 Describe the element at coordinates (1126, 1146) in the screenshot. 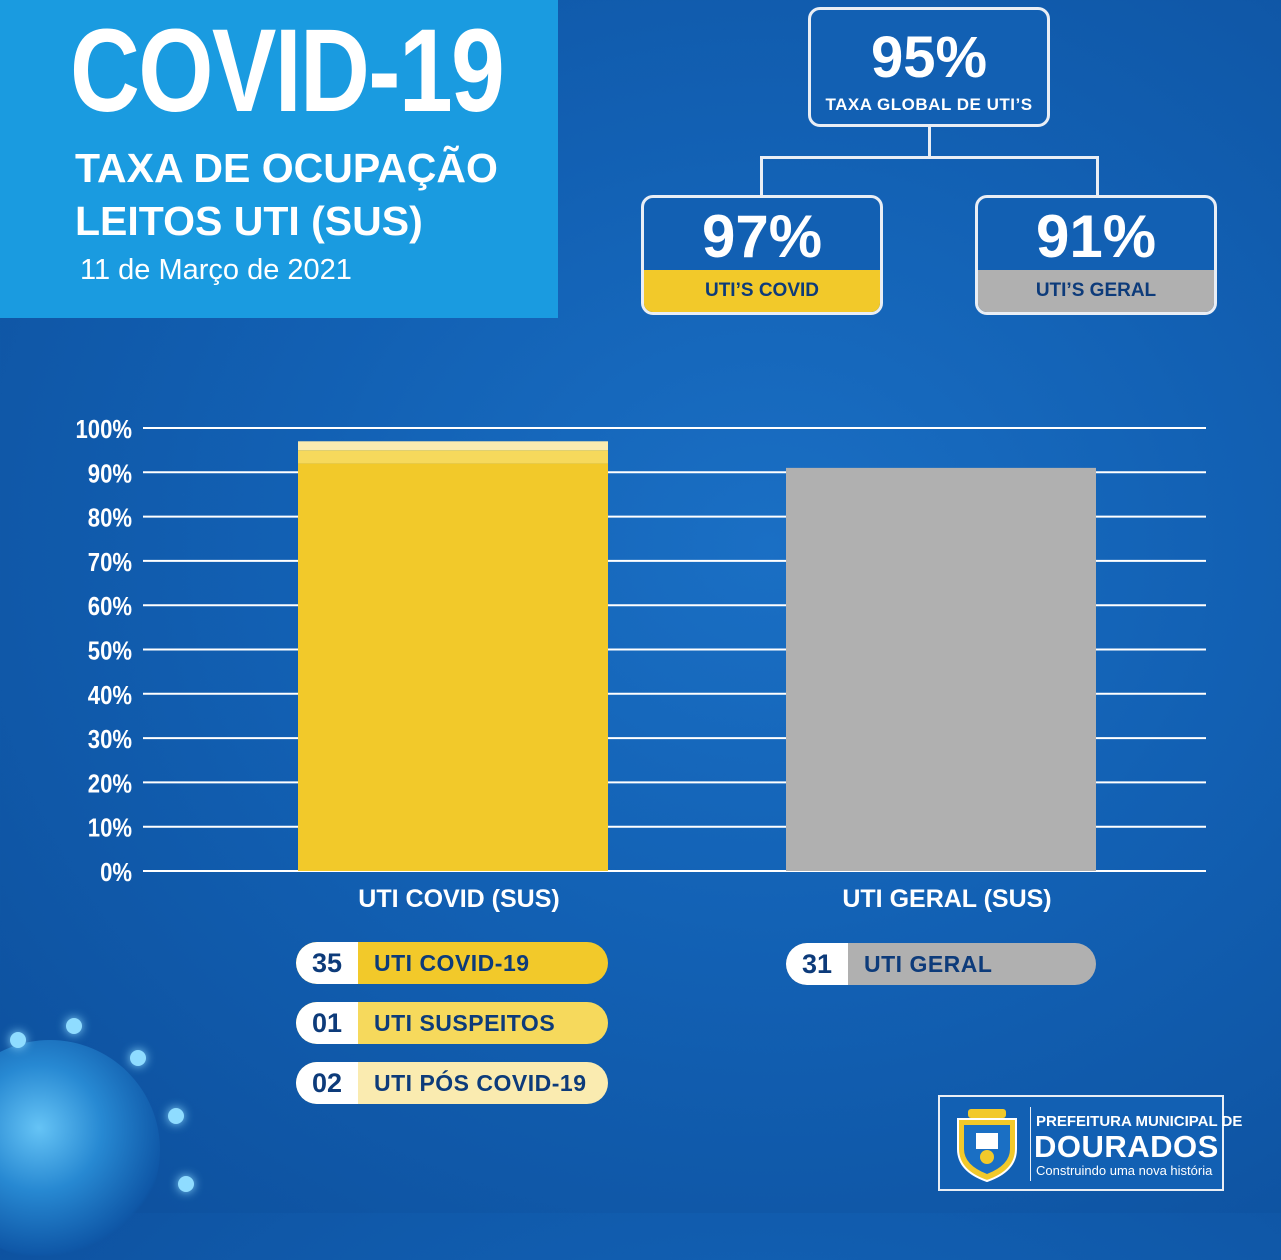

I see `logo-line2: DOURADOS` at that location.